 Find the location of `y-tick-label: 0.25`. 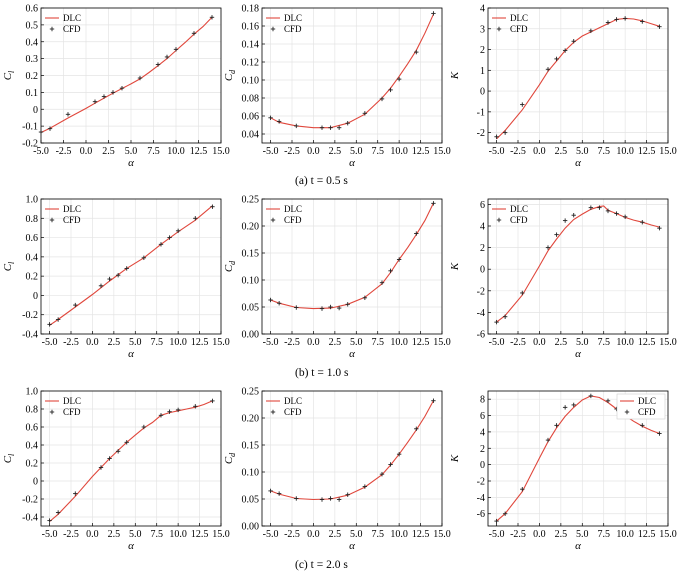

y-tick-label: 0.25 is located at coordinates (251, 200).